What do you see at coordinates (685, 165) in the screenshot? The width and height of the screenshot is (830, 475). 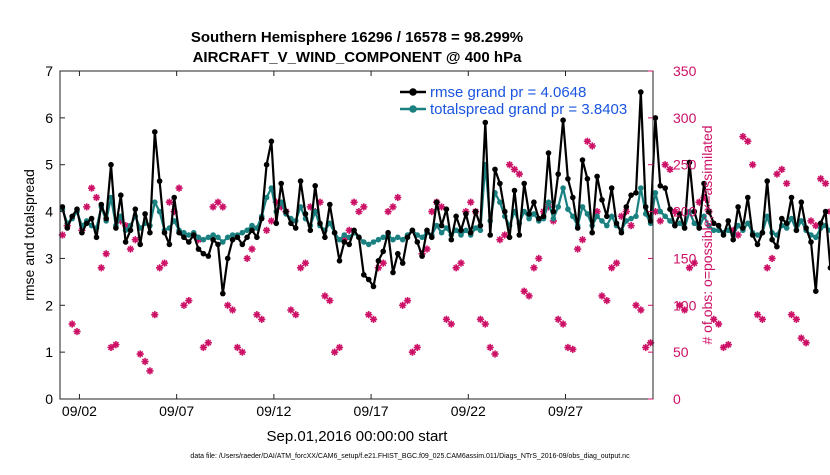 I see `y-right-tick-label: 250` at bounding box center [685, 165].